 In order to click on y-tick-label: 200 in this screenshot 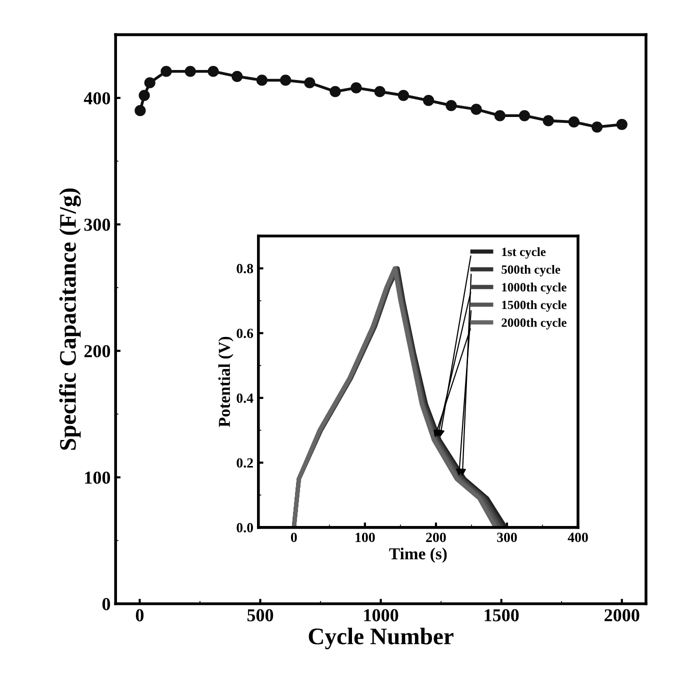, I will do `click(97, 351)`.